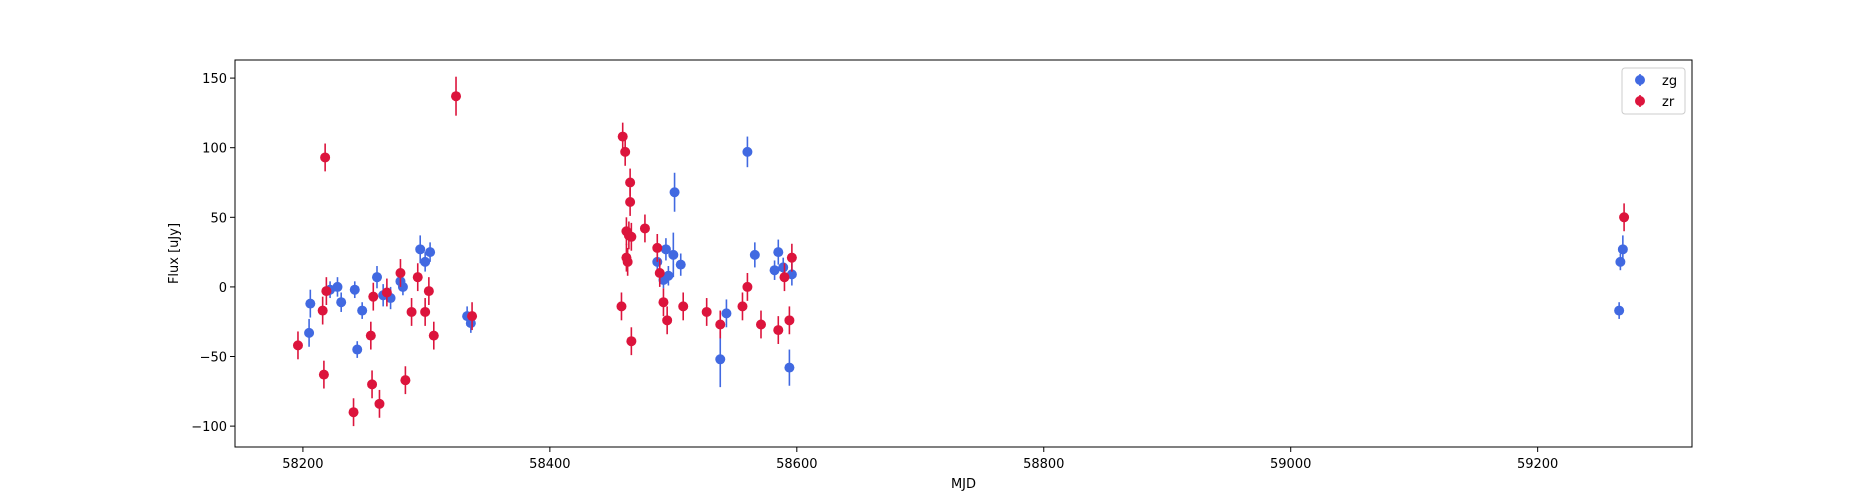  I want to click on y-tick-label: 0, so click(223, 288).